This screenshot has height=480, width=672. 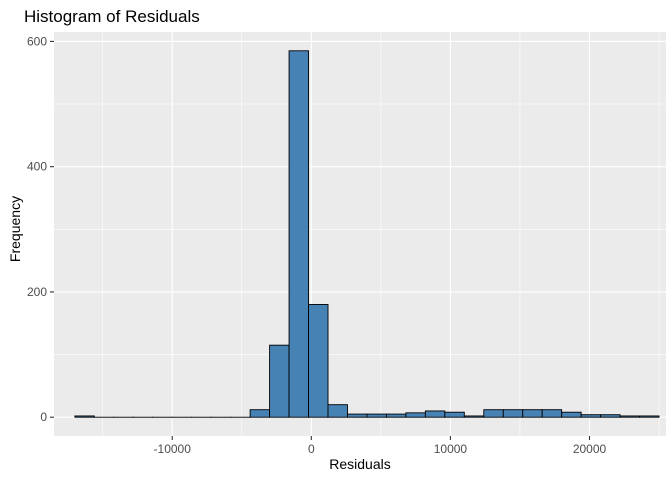 What do you see at coordinates (37, 41) in the screenshot?
I see `y-tick-label: 600` at bounding box center [37, 41].